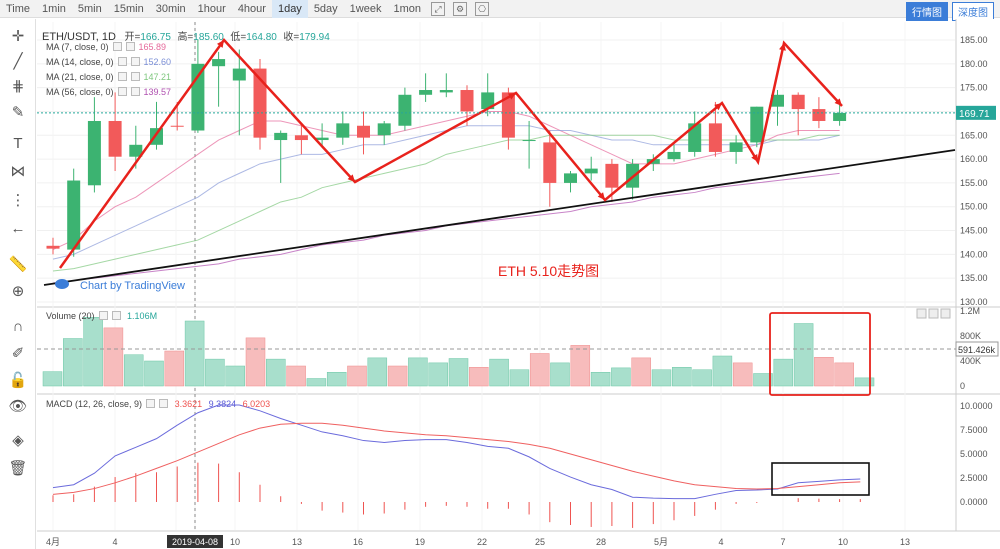  I want to click on timeframe-1day: 1day, so click(289, 9).